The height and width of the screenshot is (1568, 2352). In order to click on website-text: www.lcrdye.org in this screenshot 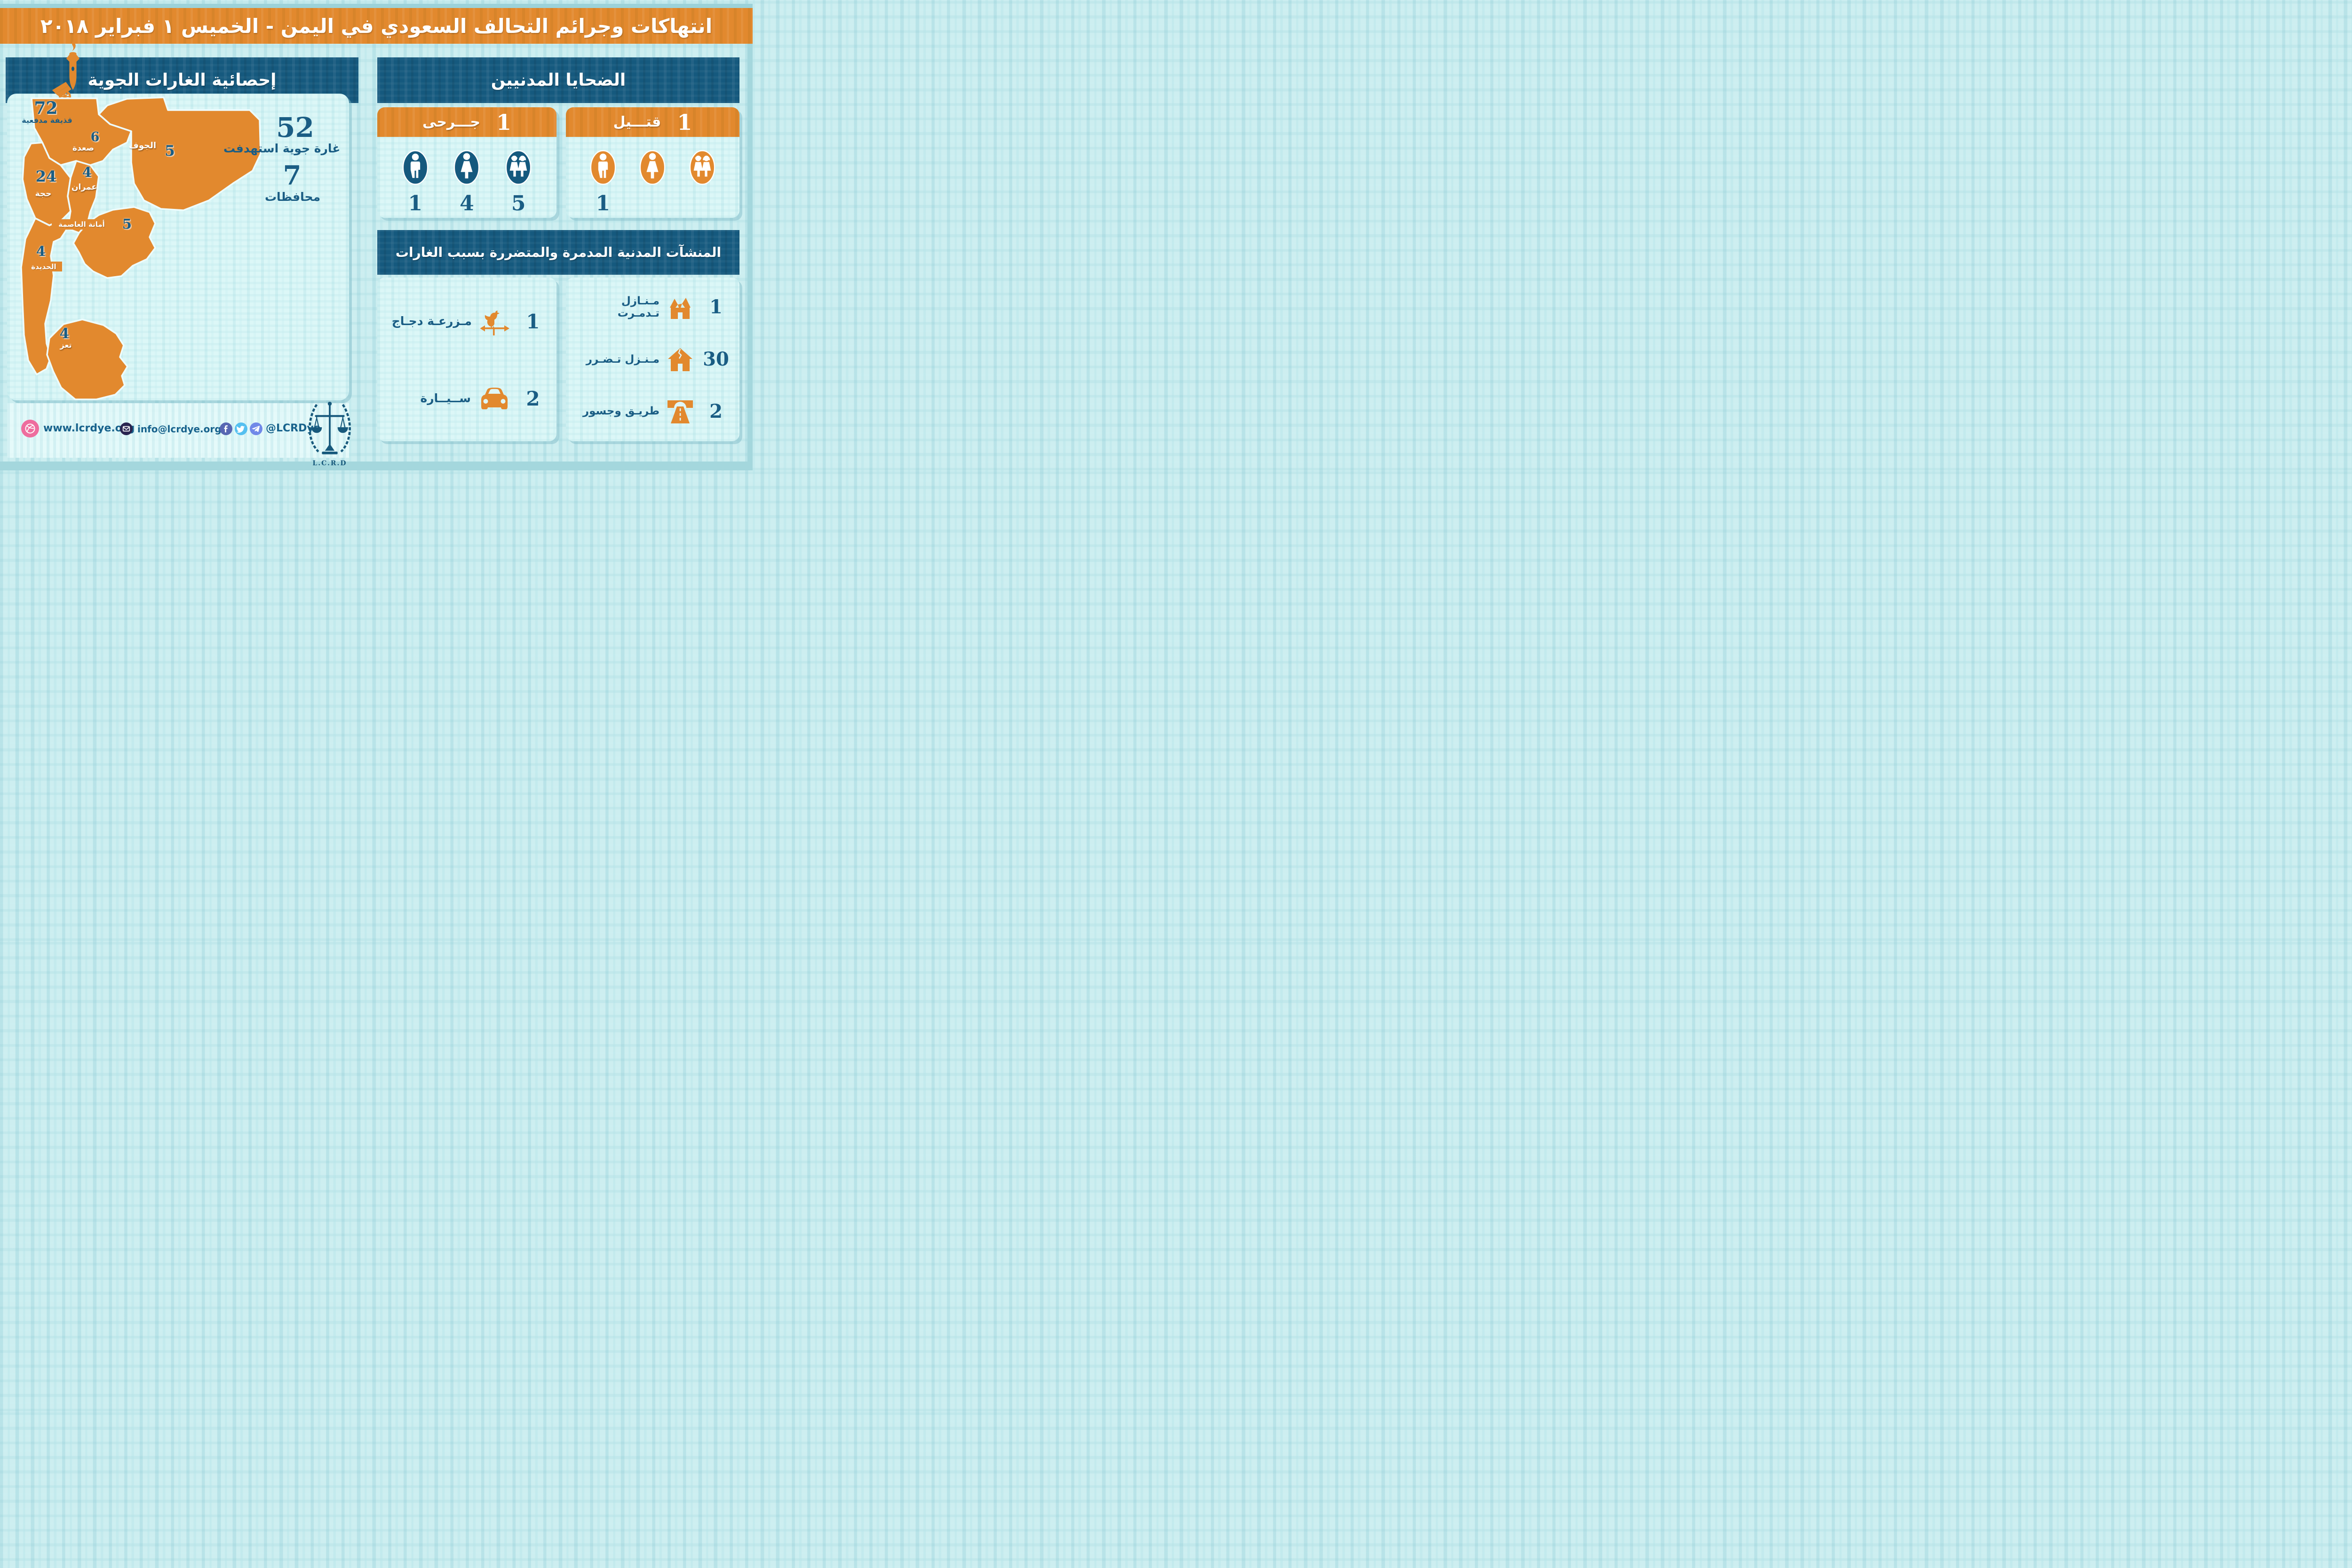, I will do `click(89, 428)`.